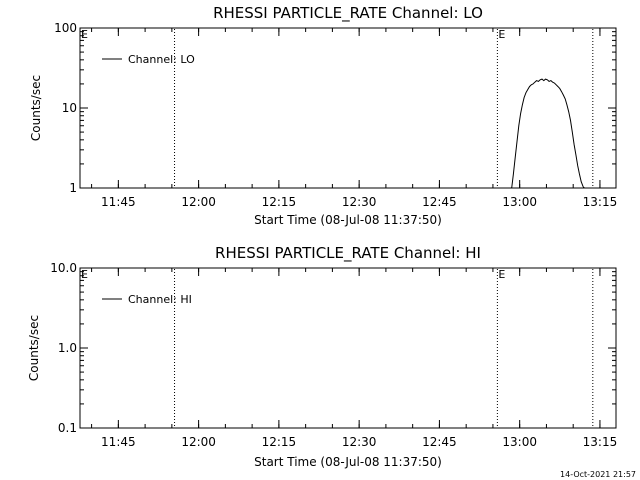 This screenshot has width=640, height=480. What do you see at coordinates (63, 268) in the screenshot?
I see `y-tick-label: 10.0` at bounding box center [63, 268].